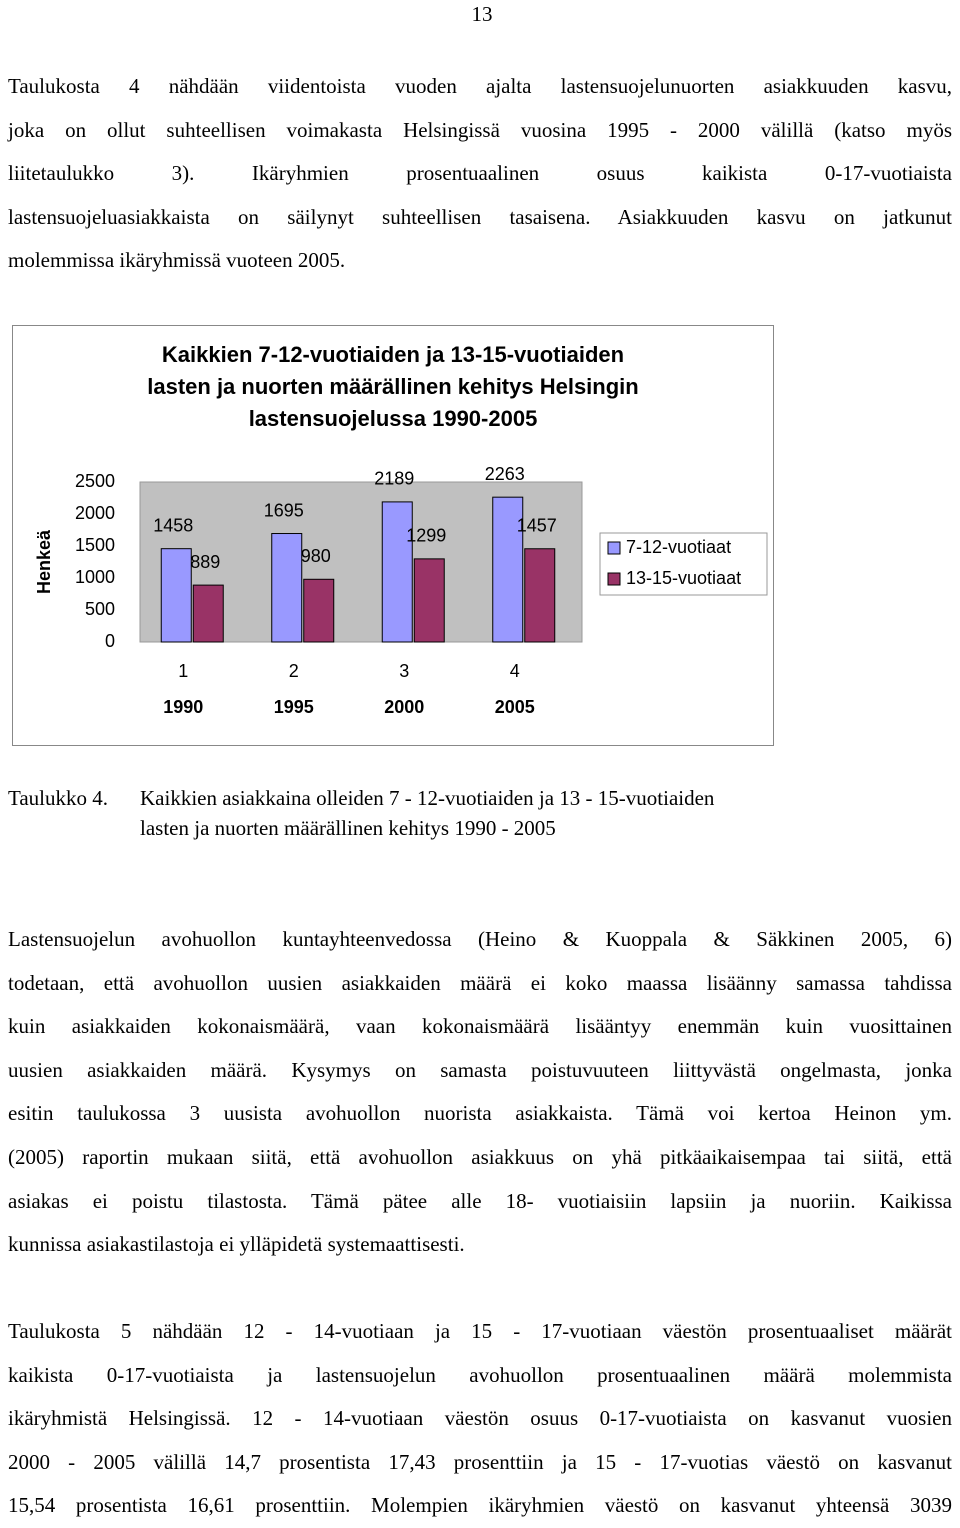 This screenshot has width=960, height=1528. What do you see at coordinates (404, 707) in the screenshot?
I see `x-year-label: 2000` at bounding box center [404, 707].